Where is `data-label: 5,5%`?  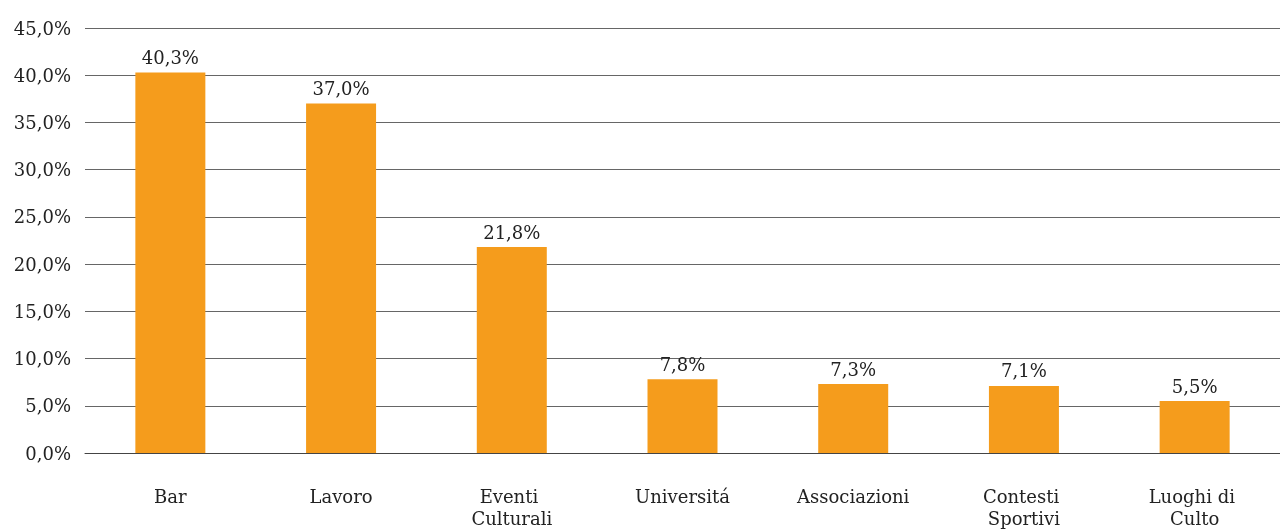 data-label: 5,5% is located at coordinates (1194, 386).